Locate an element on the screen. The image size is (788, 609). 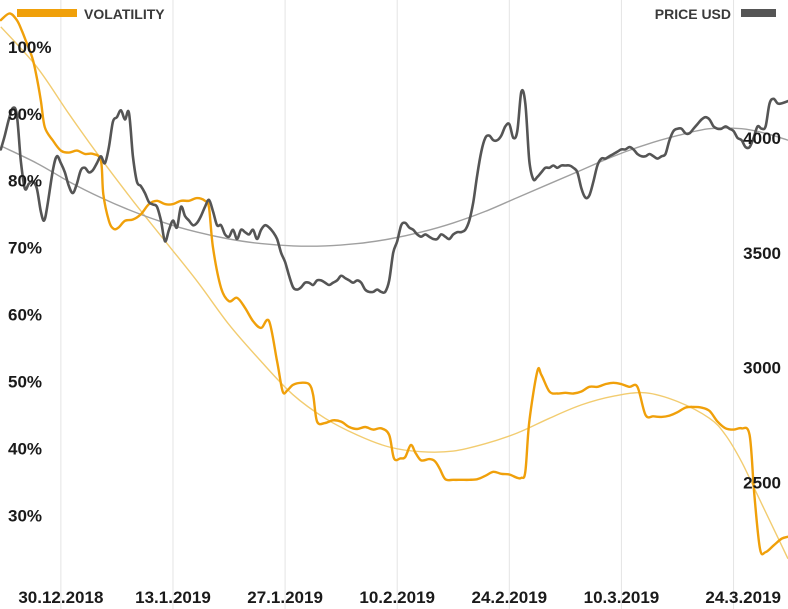
legend-price-label: PRICE USD is located at coordinates (693, 14).